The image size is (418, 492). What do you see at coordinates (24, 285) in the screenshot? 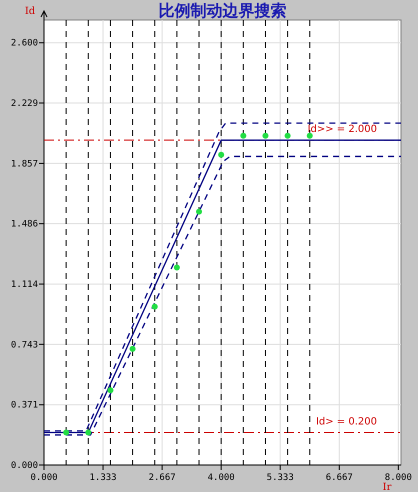
I see `y-tick-label: 1.114` at bounding box center [24, 285].